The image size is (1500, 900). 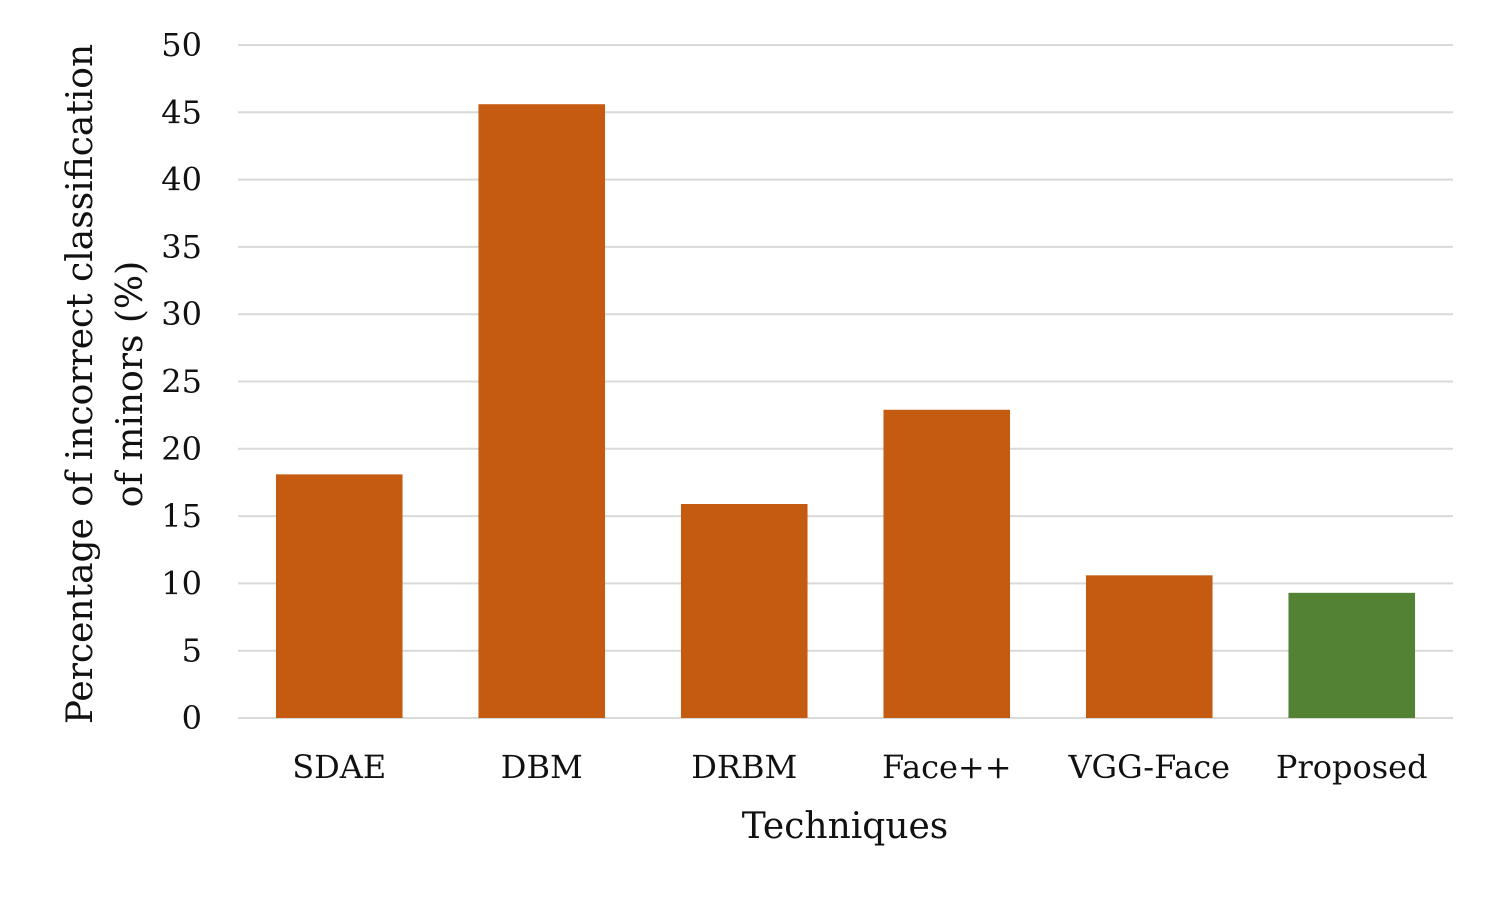 What do you see at coordinates (181, 112) in the screenshot?
I see `y-tick-label: 45` at bounding box center [181, 112].